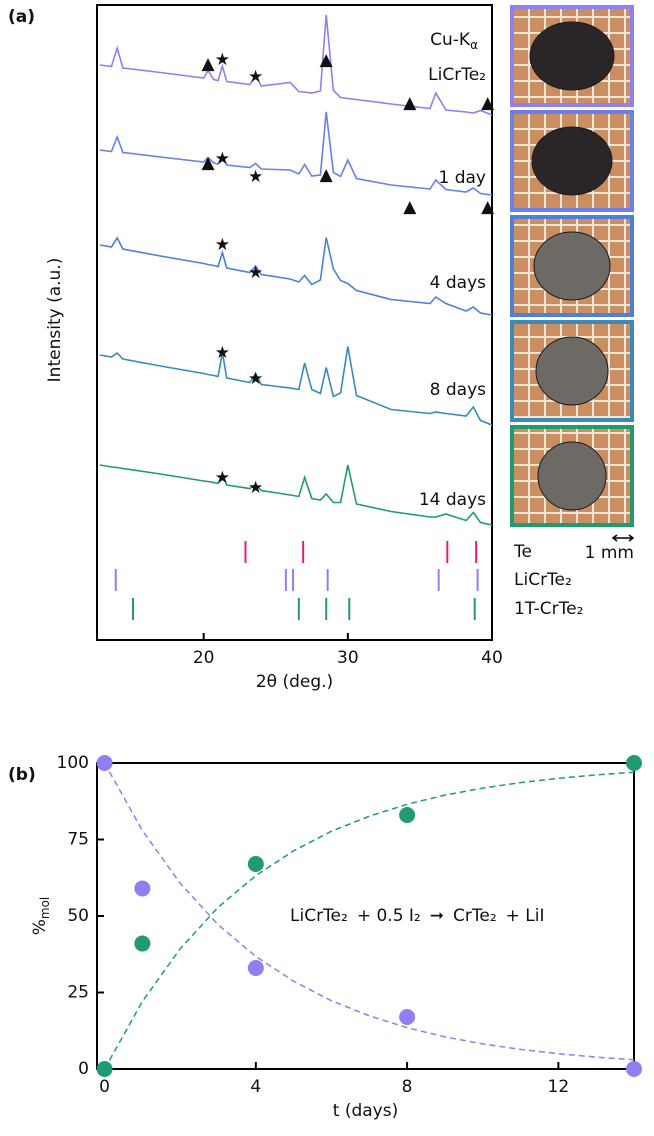 This screenshot has height=1136, width=654. What do you see at coordinates (365, 1111) in the screenshot?
I see `x-axis-label: t (days)` at bounding box center [365, 1111].